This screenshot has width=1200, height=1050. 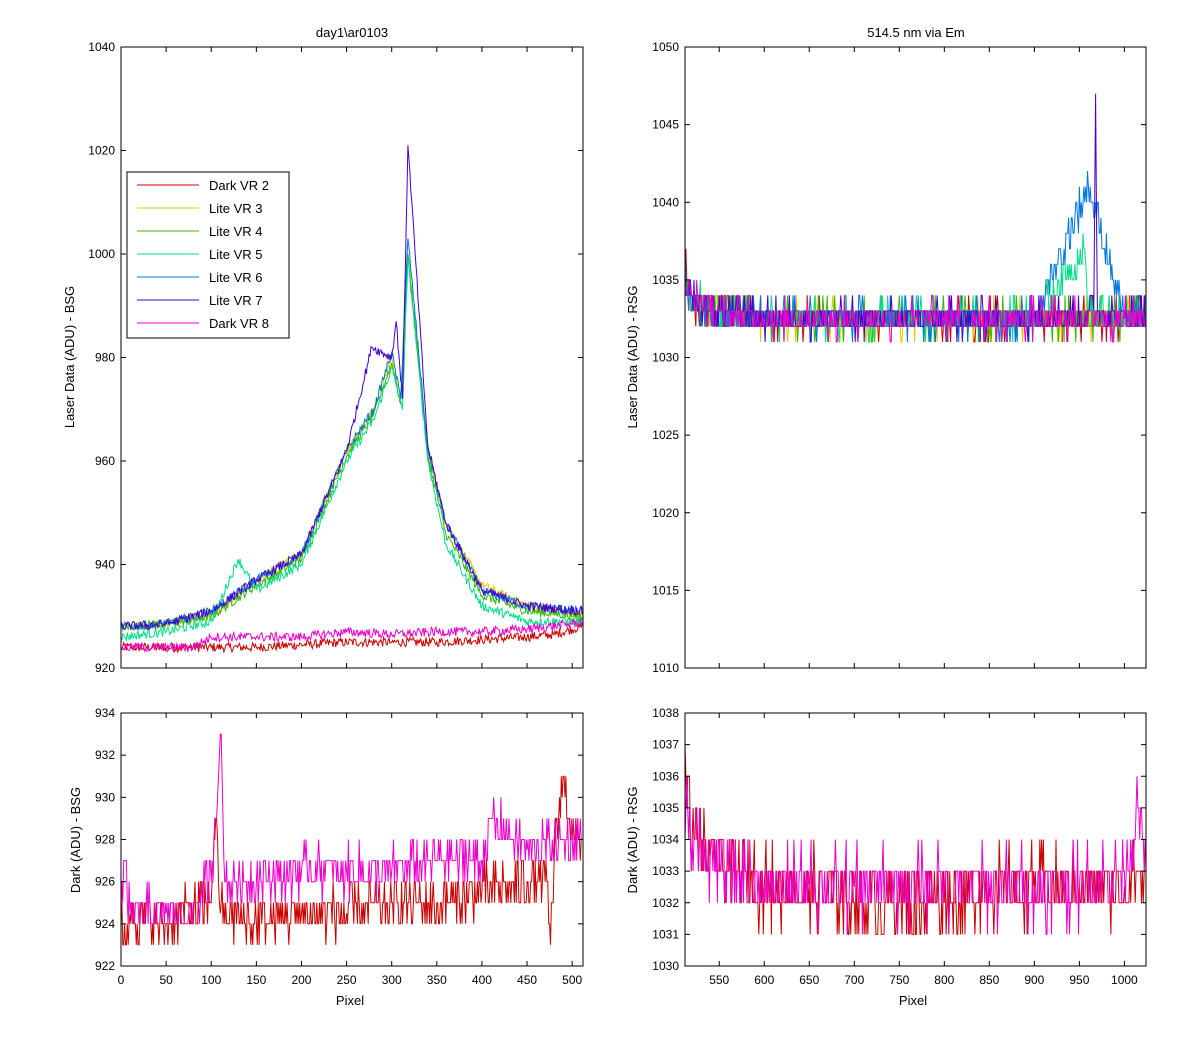 What do you see at coordinates (235, 231) in the screenshot?
I see `legend-label-lite-vr-4: Lite VR 4` at bounding box center [235, 231].